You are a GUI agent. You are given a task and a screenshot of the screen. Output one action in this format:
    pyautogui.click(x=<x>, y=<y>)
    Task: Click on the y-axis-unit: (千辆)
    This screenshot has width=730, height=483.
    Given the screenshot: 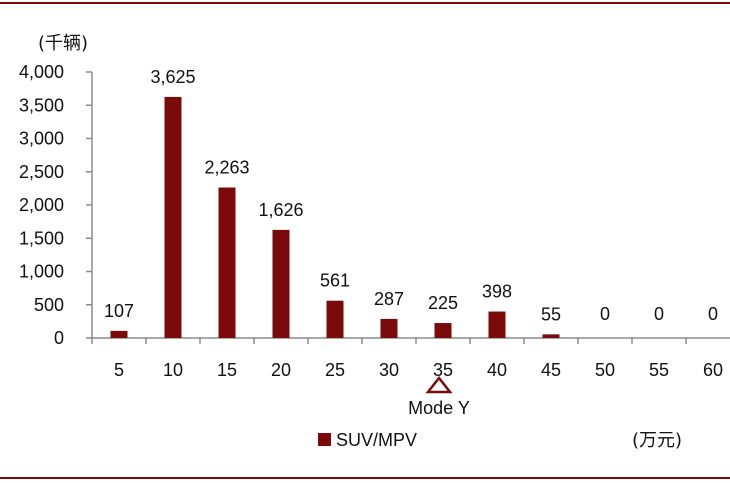 What is the action you would take?
    pyautogui.click(x=63, y=43)
    